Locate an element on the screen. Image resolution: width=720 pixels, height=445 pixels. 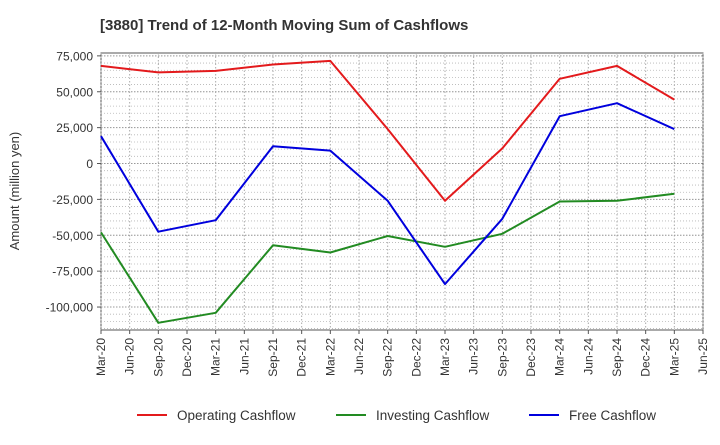
x-tick-label: Mar-20 is located at coordinates (101, 357).